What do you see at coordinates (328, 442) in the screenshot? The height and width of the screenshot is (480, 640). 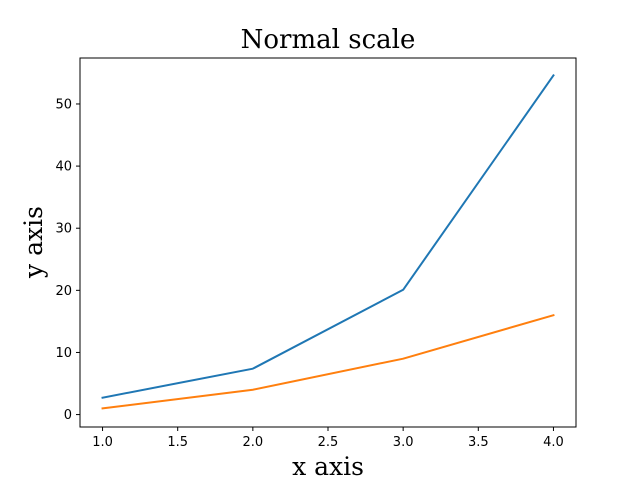 I see `x-tick-label: 2.5` at bounding box center [328, 442].